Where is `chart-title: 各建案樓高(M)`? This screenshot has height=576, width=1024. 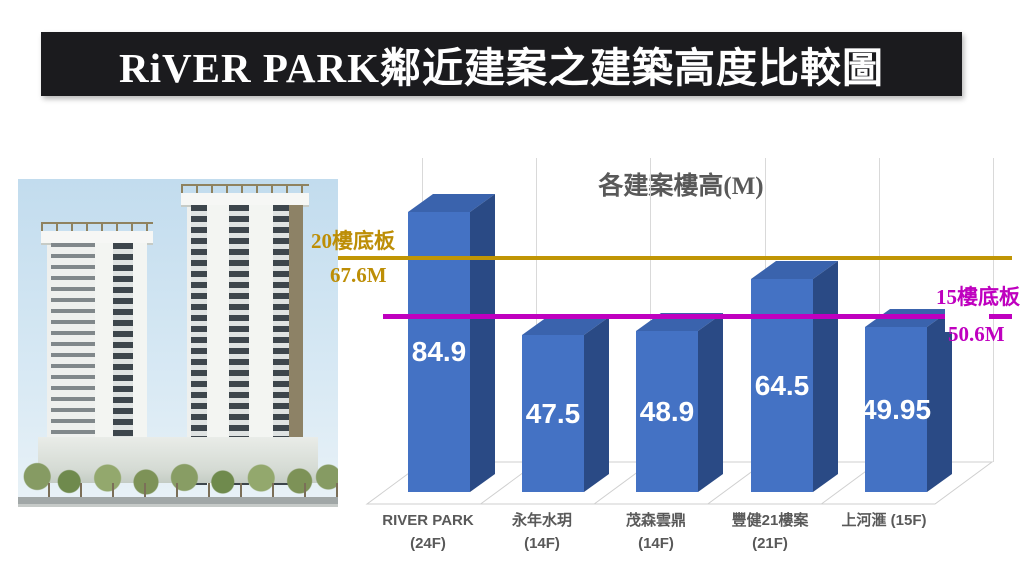 chart-title: 各建案樓高(M) is located at coordinates (681, 186).